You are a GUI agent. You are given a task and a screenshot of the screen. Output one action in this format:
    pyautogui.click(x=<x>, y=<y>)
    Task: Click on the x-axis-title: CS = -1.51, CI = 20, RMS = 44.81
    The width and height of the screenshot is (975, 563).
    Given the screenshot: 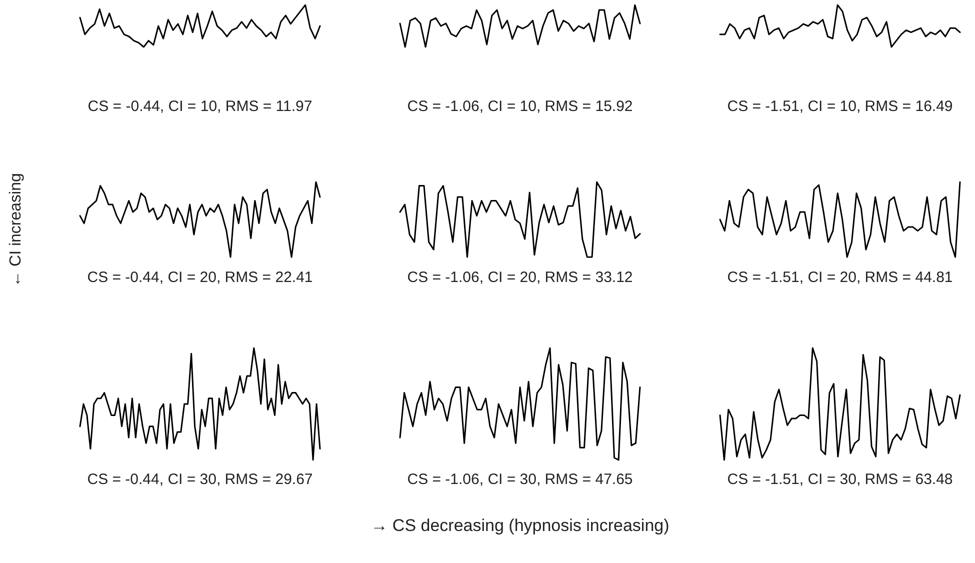 What is the action you would take?
    pyautogui.click(x=840, y=277)
    